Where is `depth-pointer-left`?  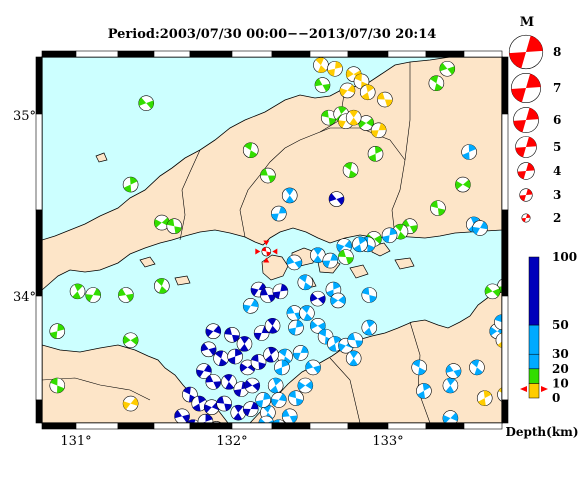
depth-pointer-left is located at coordinates (523, 389).